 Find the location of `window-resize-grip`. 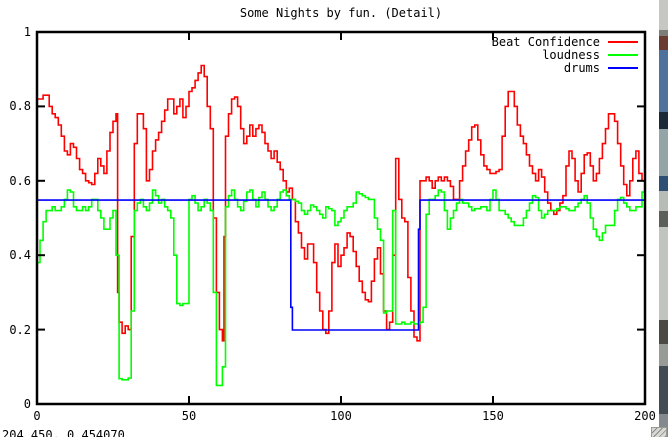

window-resize-grip is located at coordinates (659, 432).